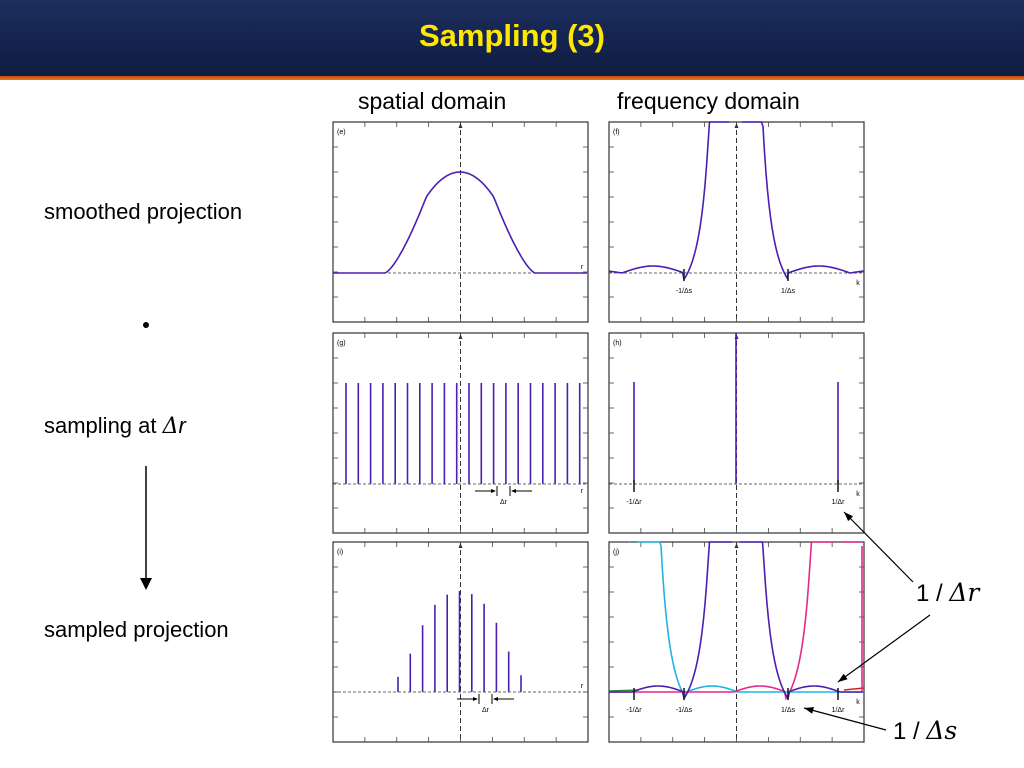  I want to click on slide-header, so click(512, 38).